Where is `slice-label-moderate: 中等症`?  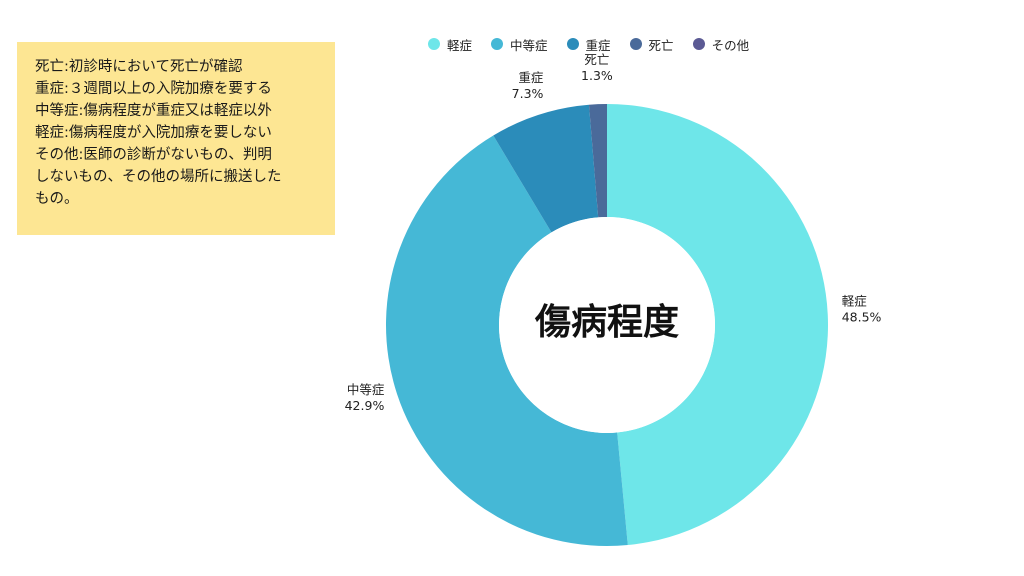 slice-label-moderate: 中等症 is located at coordinates (366, 389).